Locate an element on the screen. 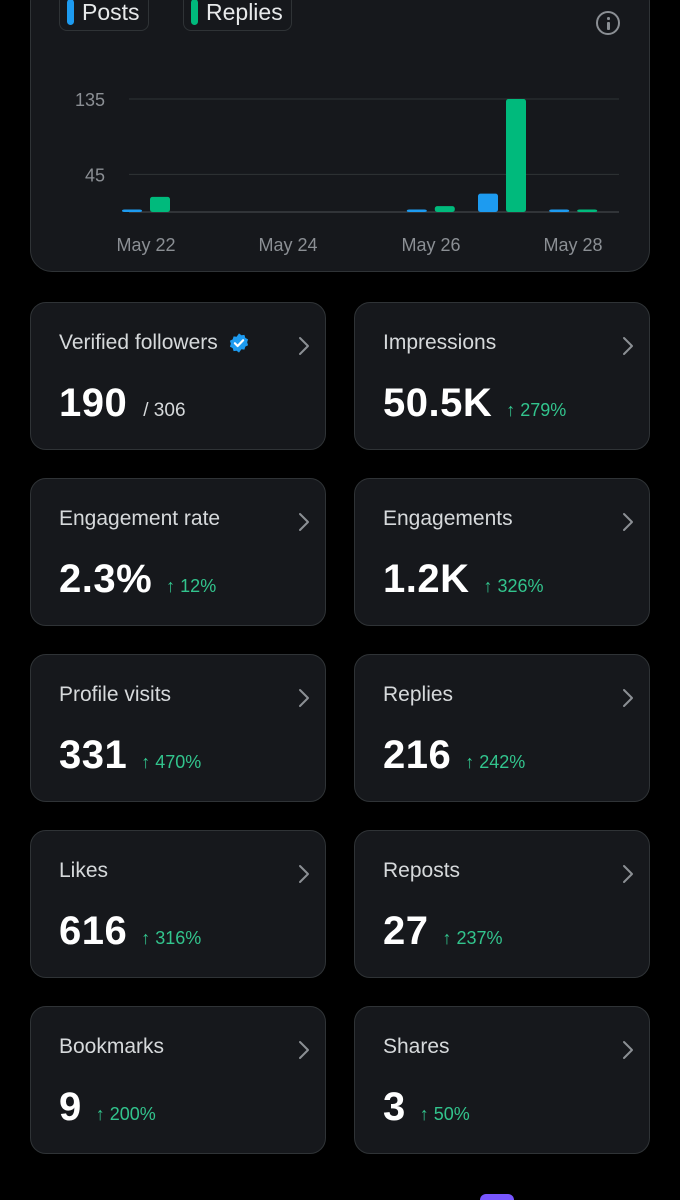 The image size is (680, 1200). stat-title-text: Bookmarks is located at coordinates (112, 1046).